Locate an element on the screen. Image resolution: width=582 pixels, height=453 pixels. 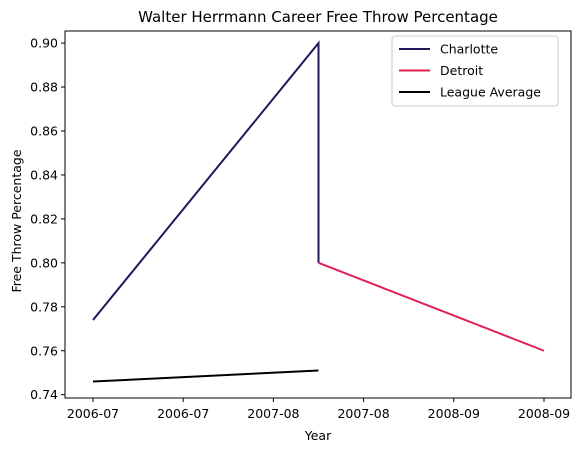
y-tick-label: 0.84 is located at coordinates (44, 174).